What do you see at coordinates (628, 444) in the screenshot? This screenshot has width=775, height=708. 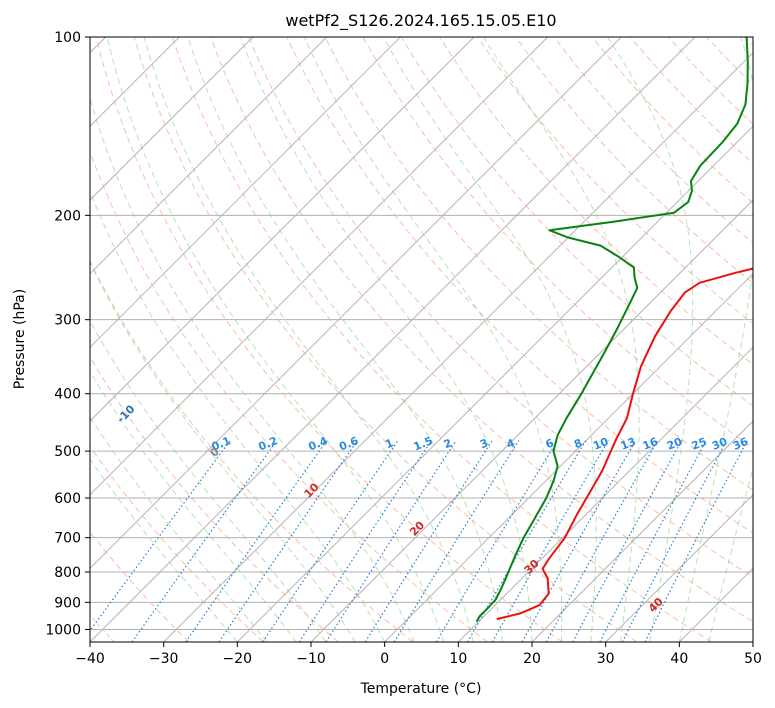 I see `mixing-ratio-label: 13` at bounding box center [628, 444].